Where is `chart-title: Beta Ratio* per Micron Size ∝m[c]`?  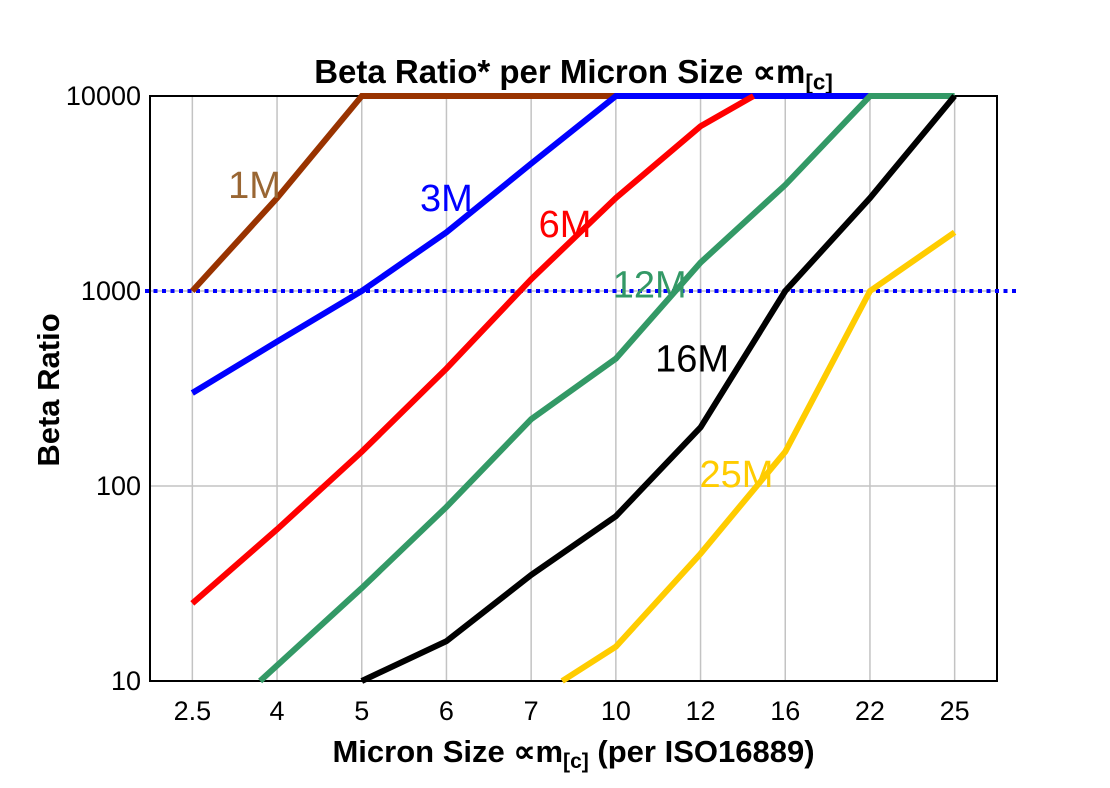 chart-title: Beta Ratio* per Micron Size ∝m[c] is located at coordinates (573, 73).